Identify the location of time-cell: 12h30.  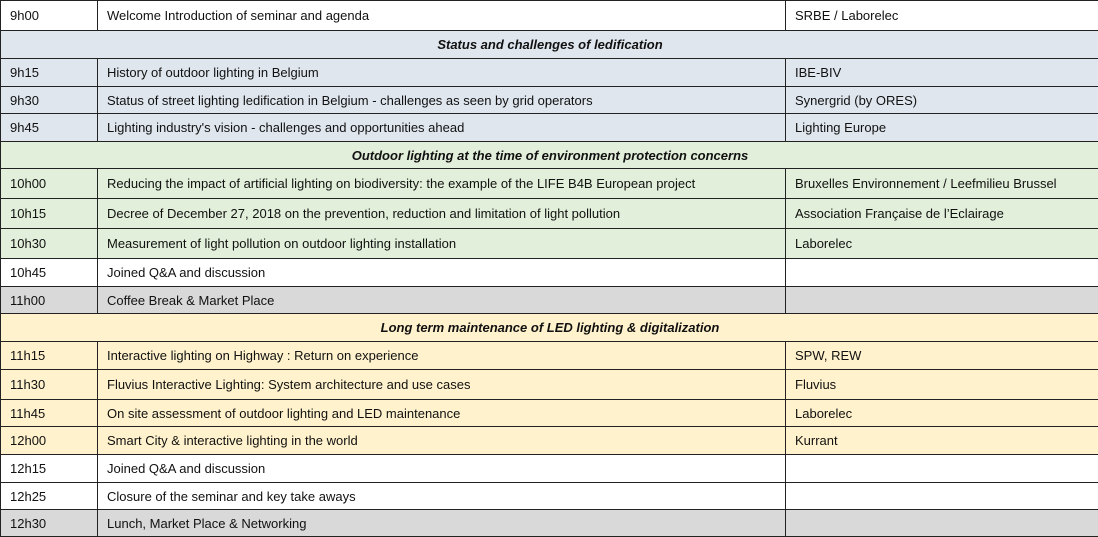
(49, 523).